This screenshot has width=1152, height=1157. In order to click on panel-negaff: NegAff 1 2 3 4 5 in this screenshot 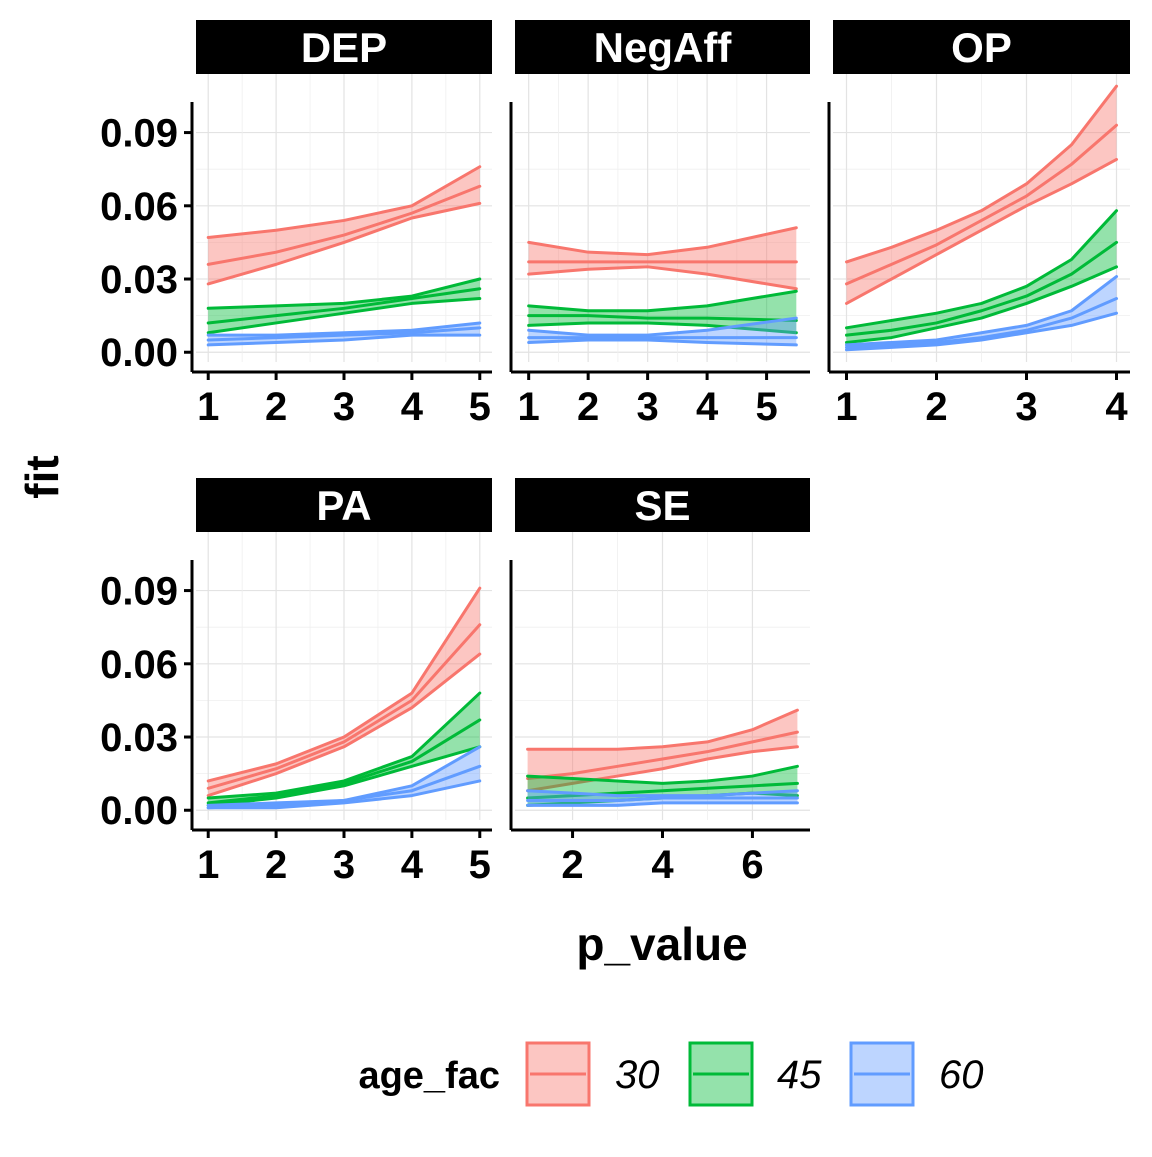, I will do `click(659, 224)`.